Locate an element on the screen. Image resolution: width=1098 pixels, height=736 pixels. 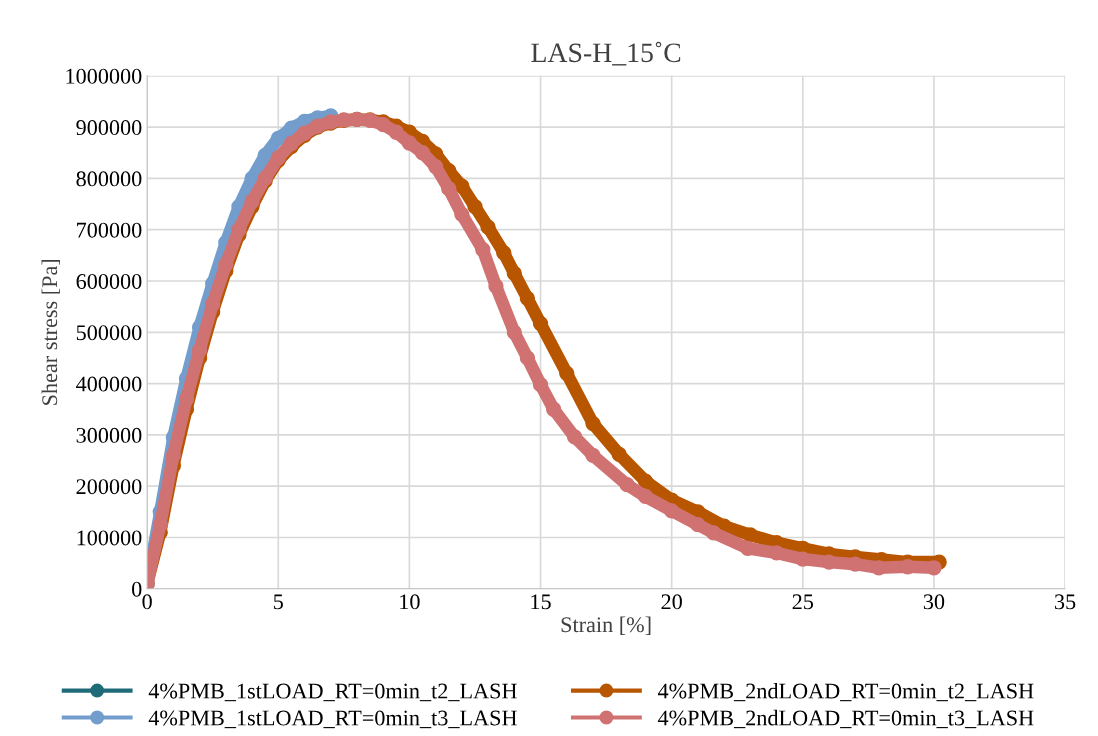
y-tick-label: 600000 is located at coordinates (109, 281).